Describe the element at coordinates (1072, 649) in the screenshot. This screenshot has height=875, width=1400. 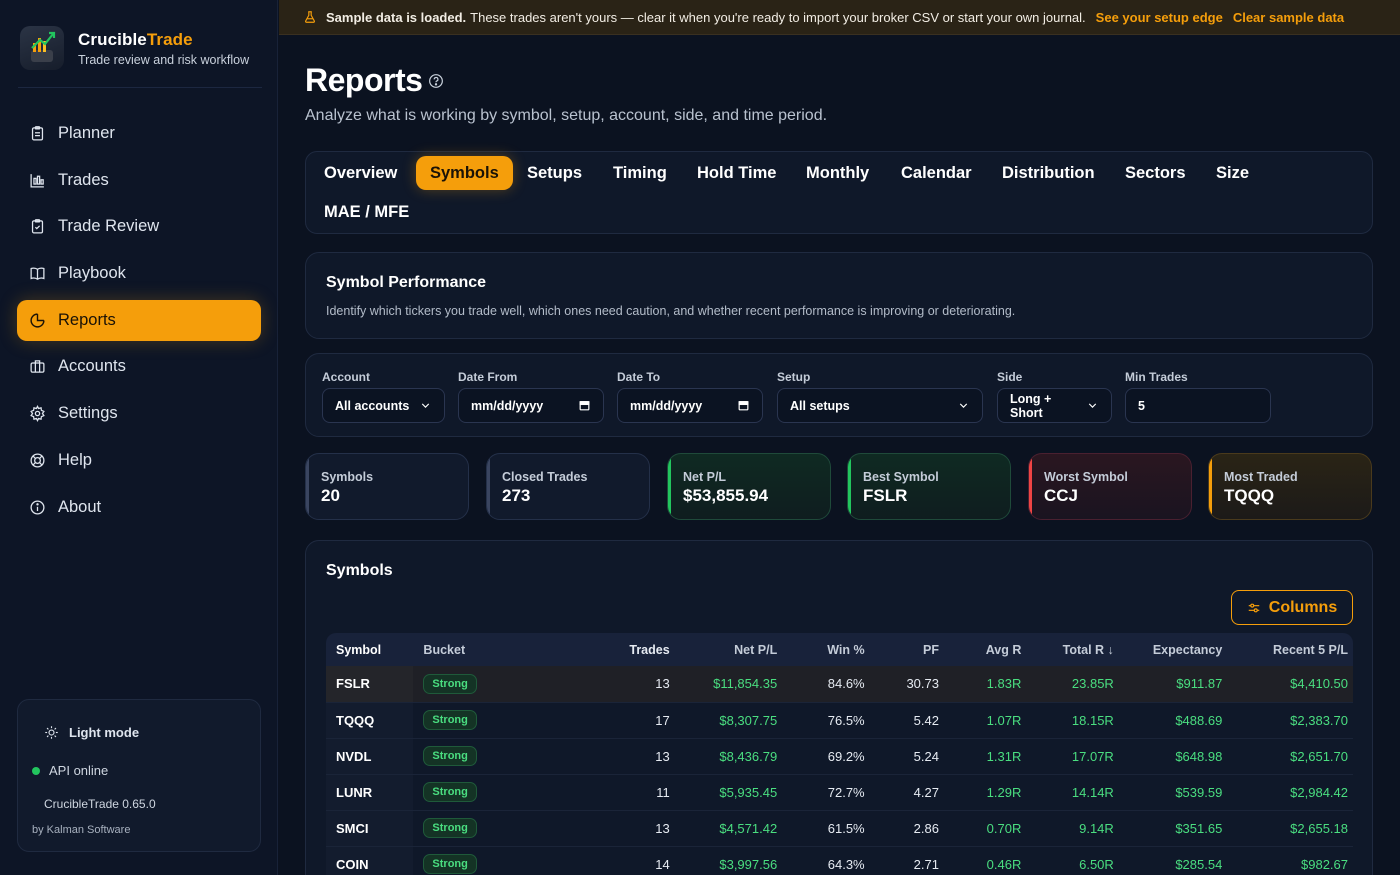
I see `column-header-total-r: Total R ↓` at that location.